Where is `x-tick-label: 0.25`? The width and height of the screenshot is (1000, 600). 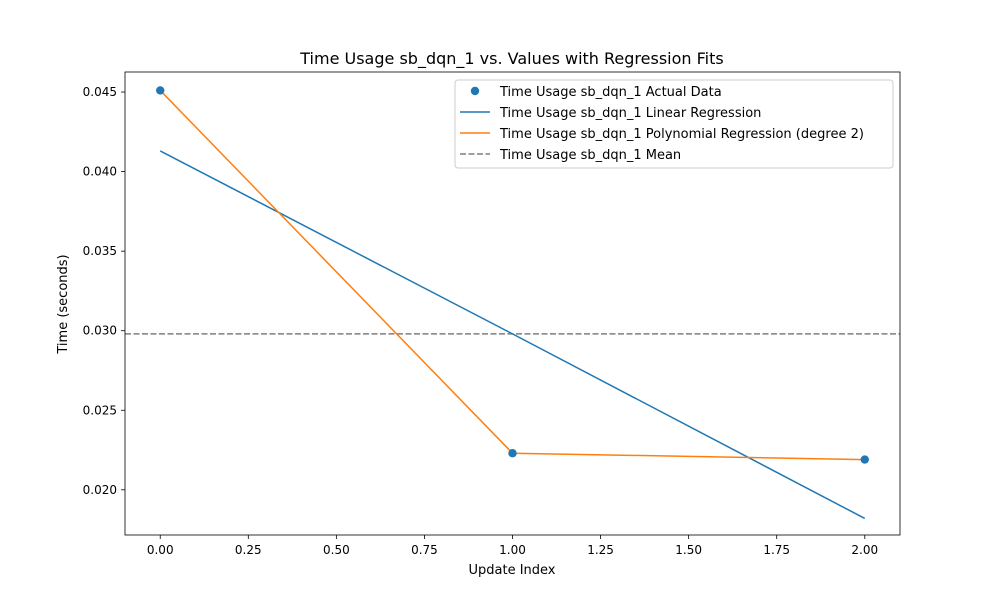
x-tick-label: 0.25 is located at coordinates (248, 550).